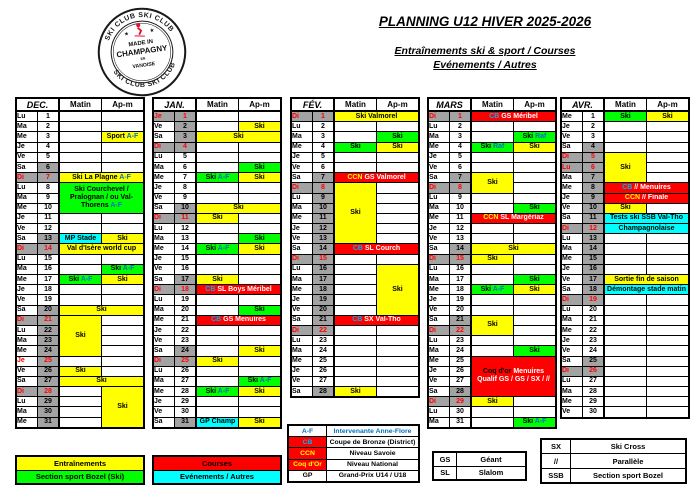 Image resolution: width=691 pixels, height=488 pixels. What do you see at coordinates (668, 104) in the screenshot?
I see `column-header-apm: Ap-m` at bounding box center [668, 104].